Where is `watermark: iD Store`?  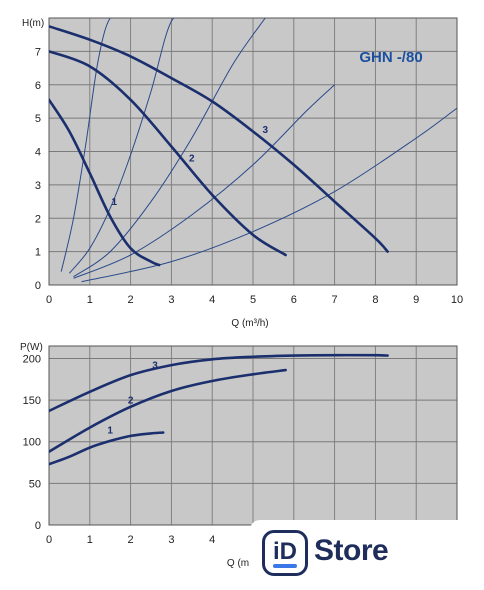
watermark: iD Store is located at coordinates (367, 555).